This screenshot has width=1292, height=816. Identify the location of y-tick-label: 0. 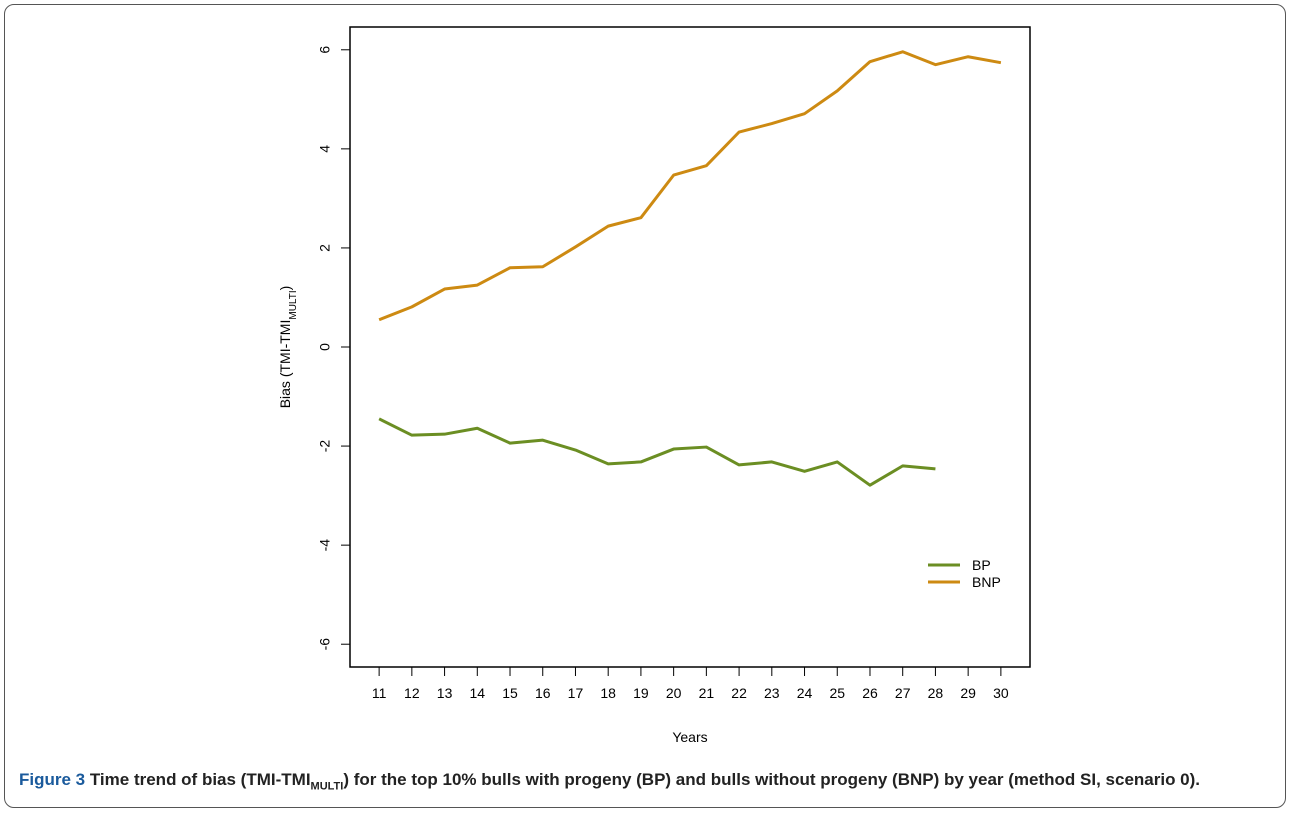
(325, 347).